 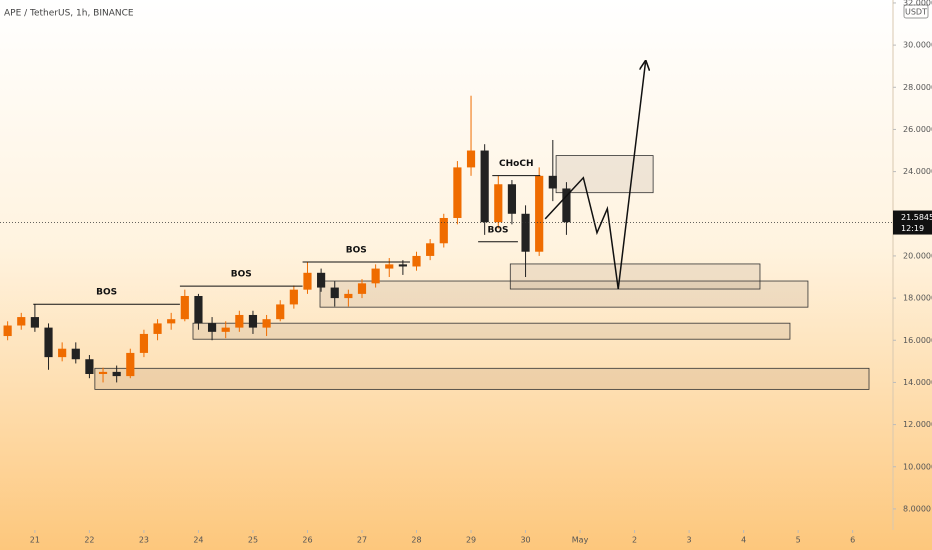 I want to click on currency-box, so click(x=916, y=11).